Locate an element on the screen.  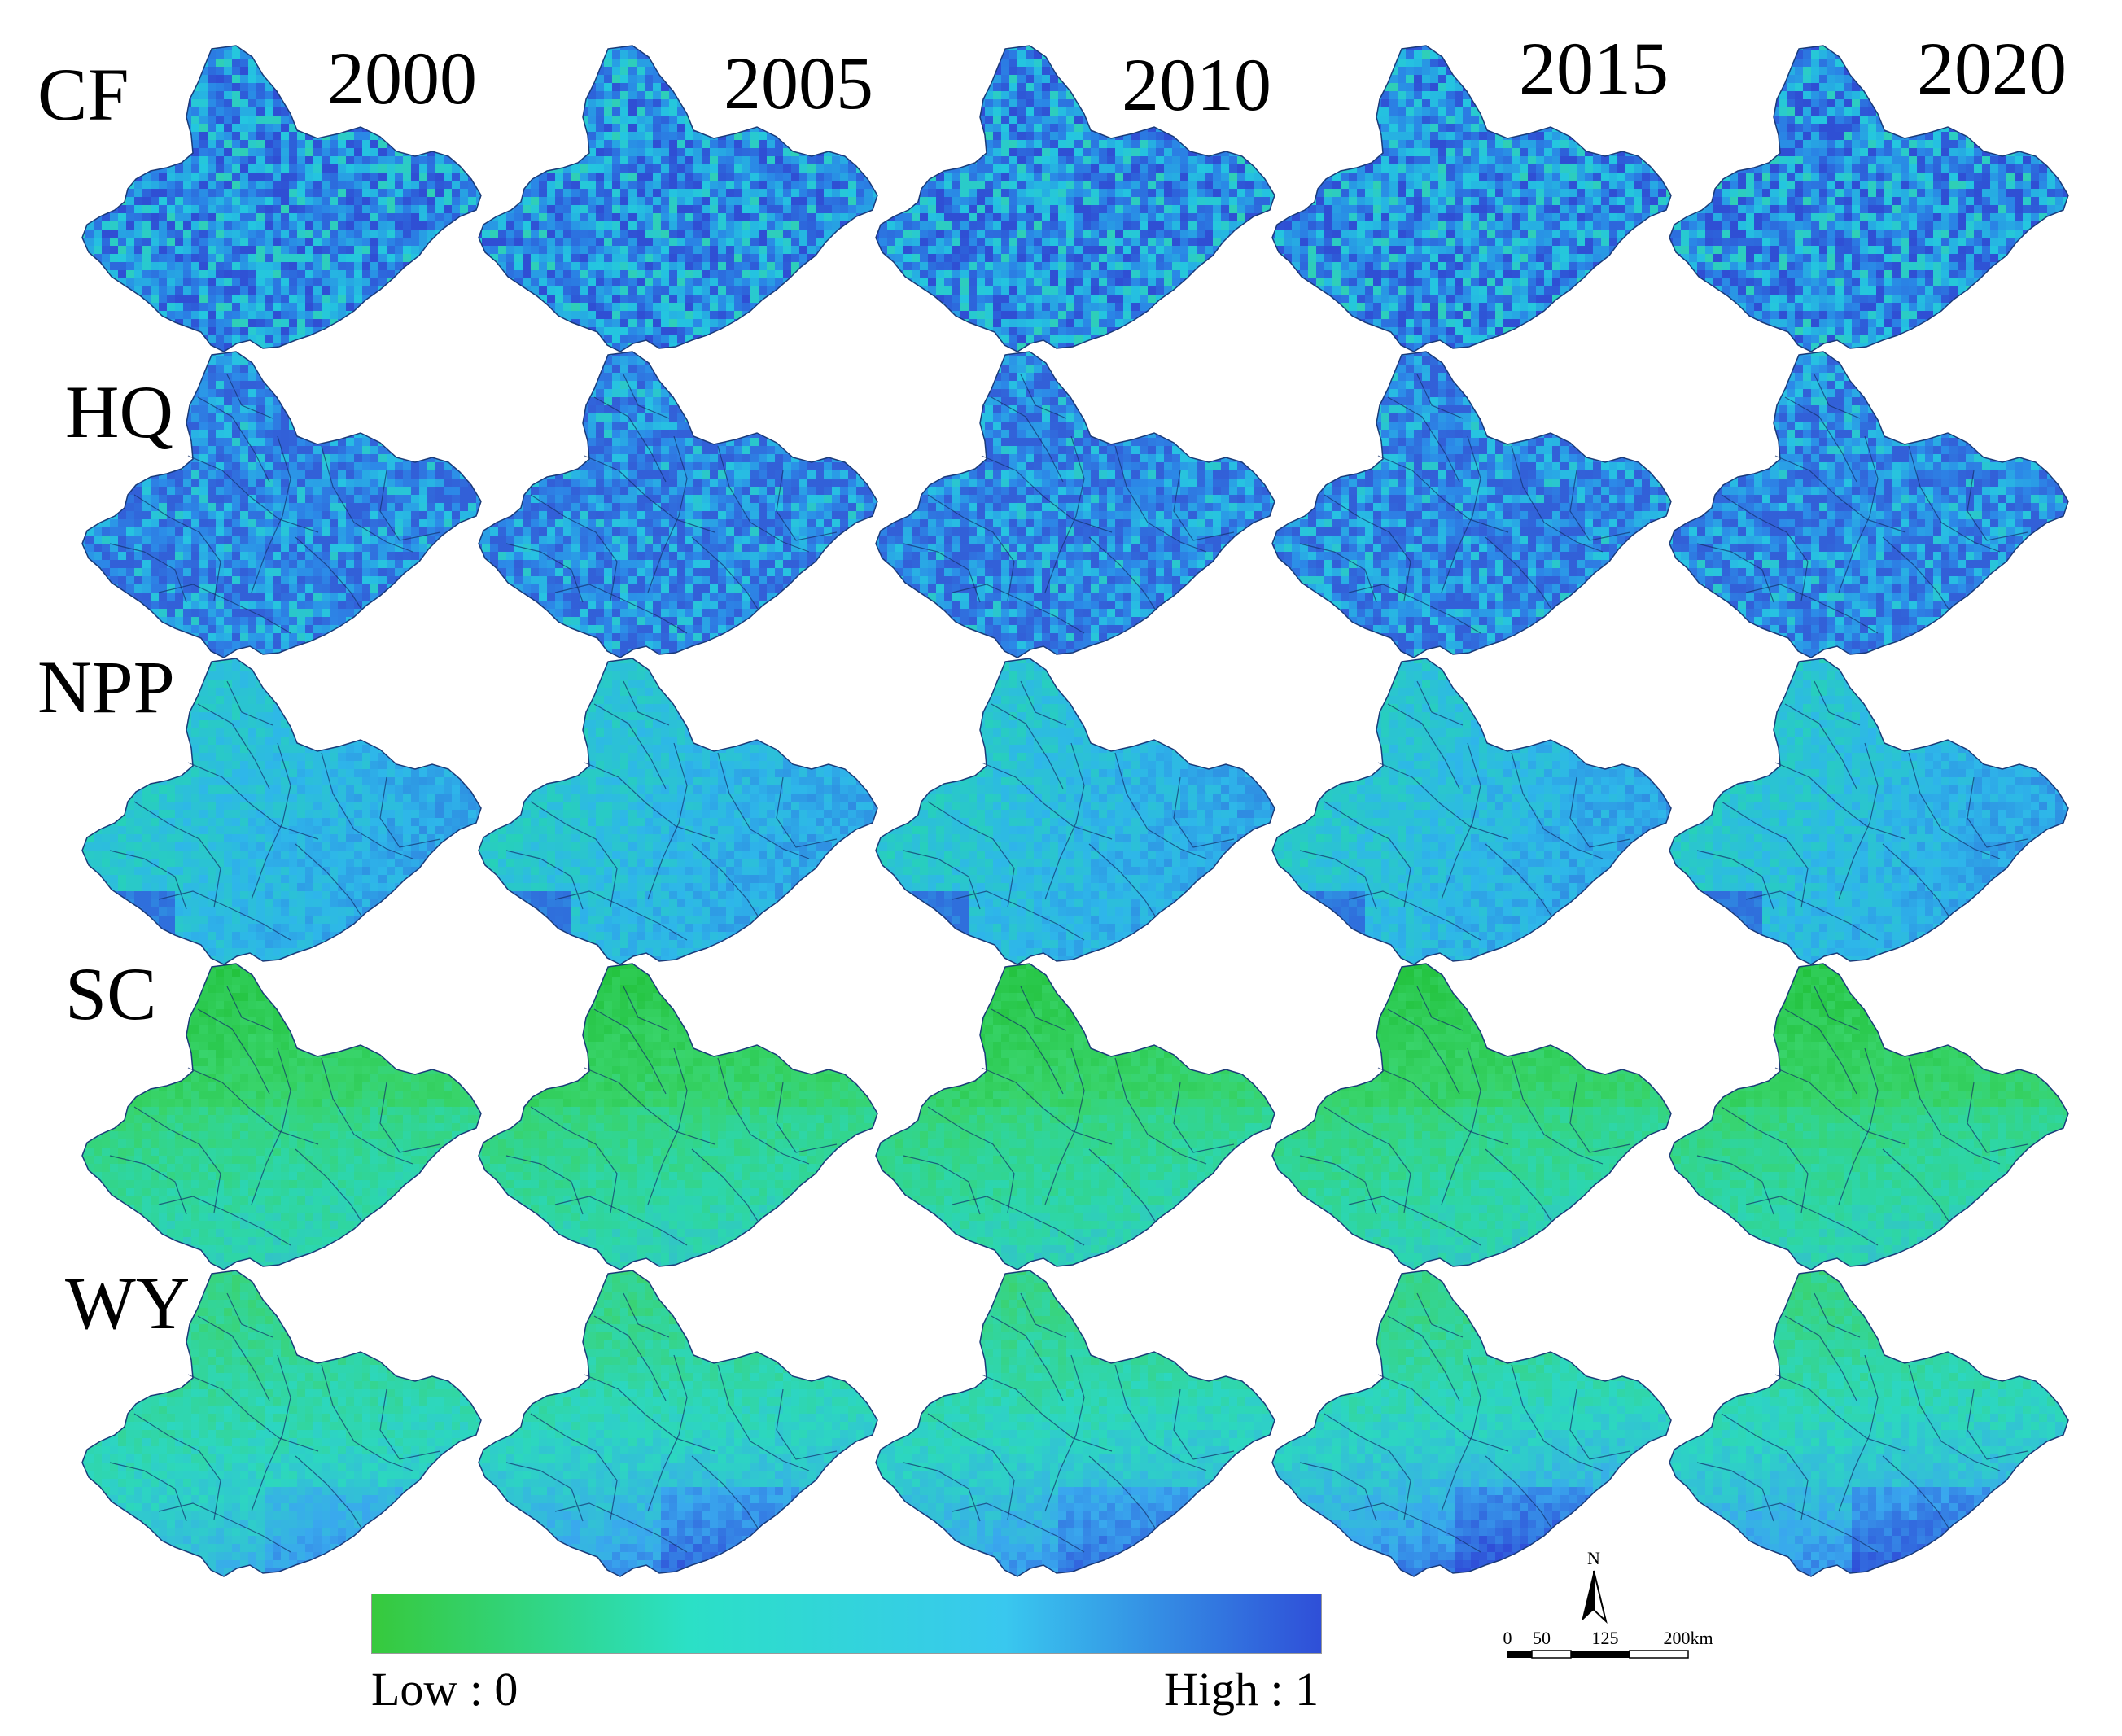
map-sc-2010 is located at coordinates (1075, 1116).